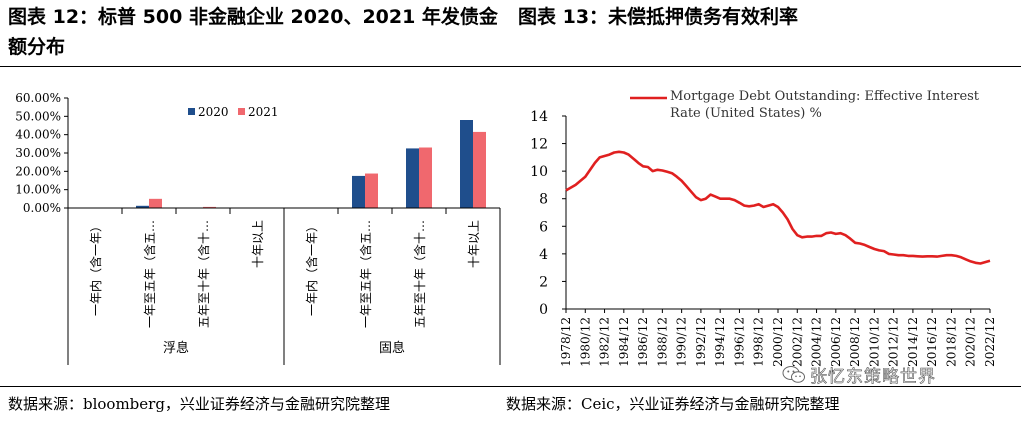 The image size is (1021, 423). I want to click on bar-group-label: 固息, so click(392, 348).